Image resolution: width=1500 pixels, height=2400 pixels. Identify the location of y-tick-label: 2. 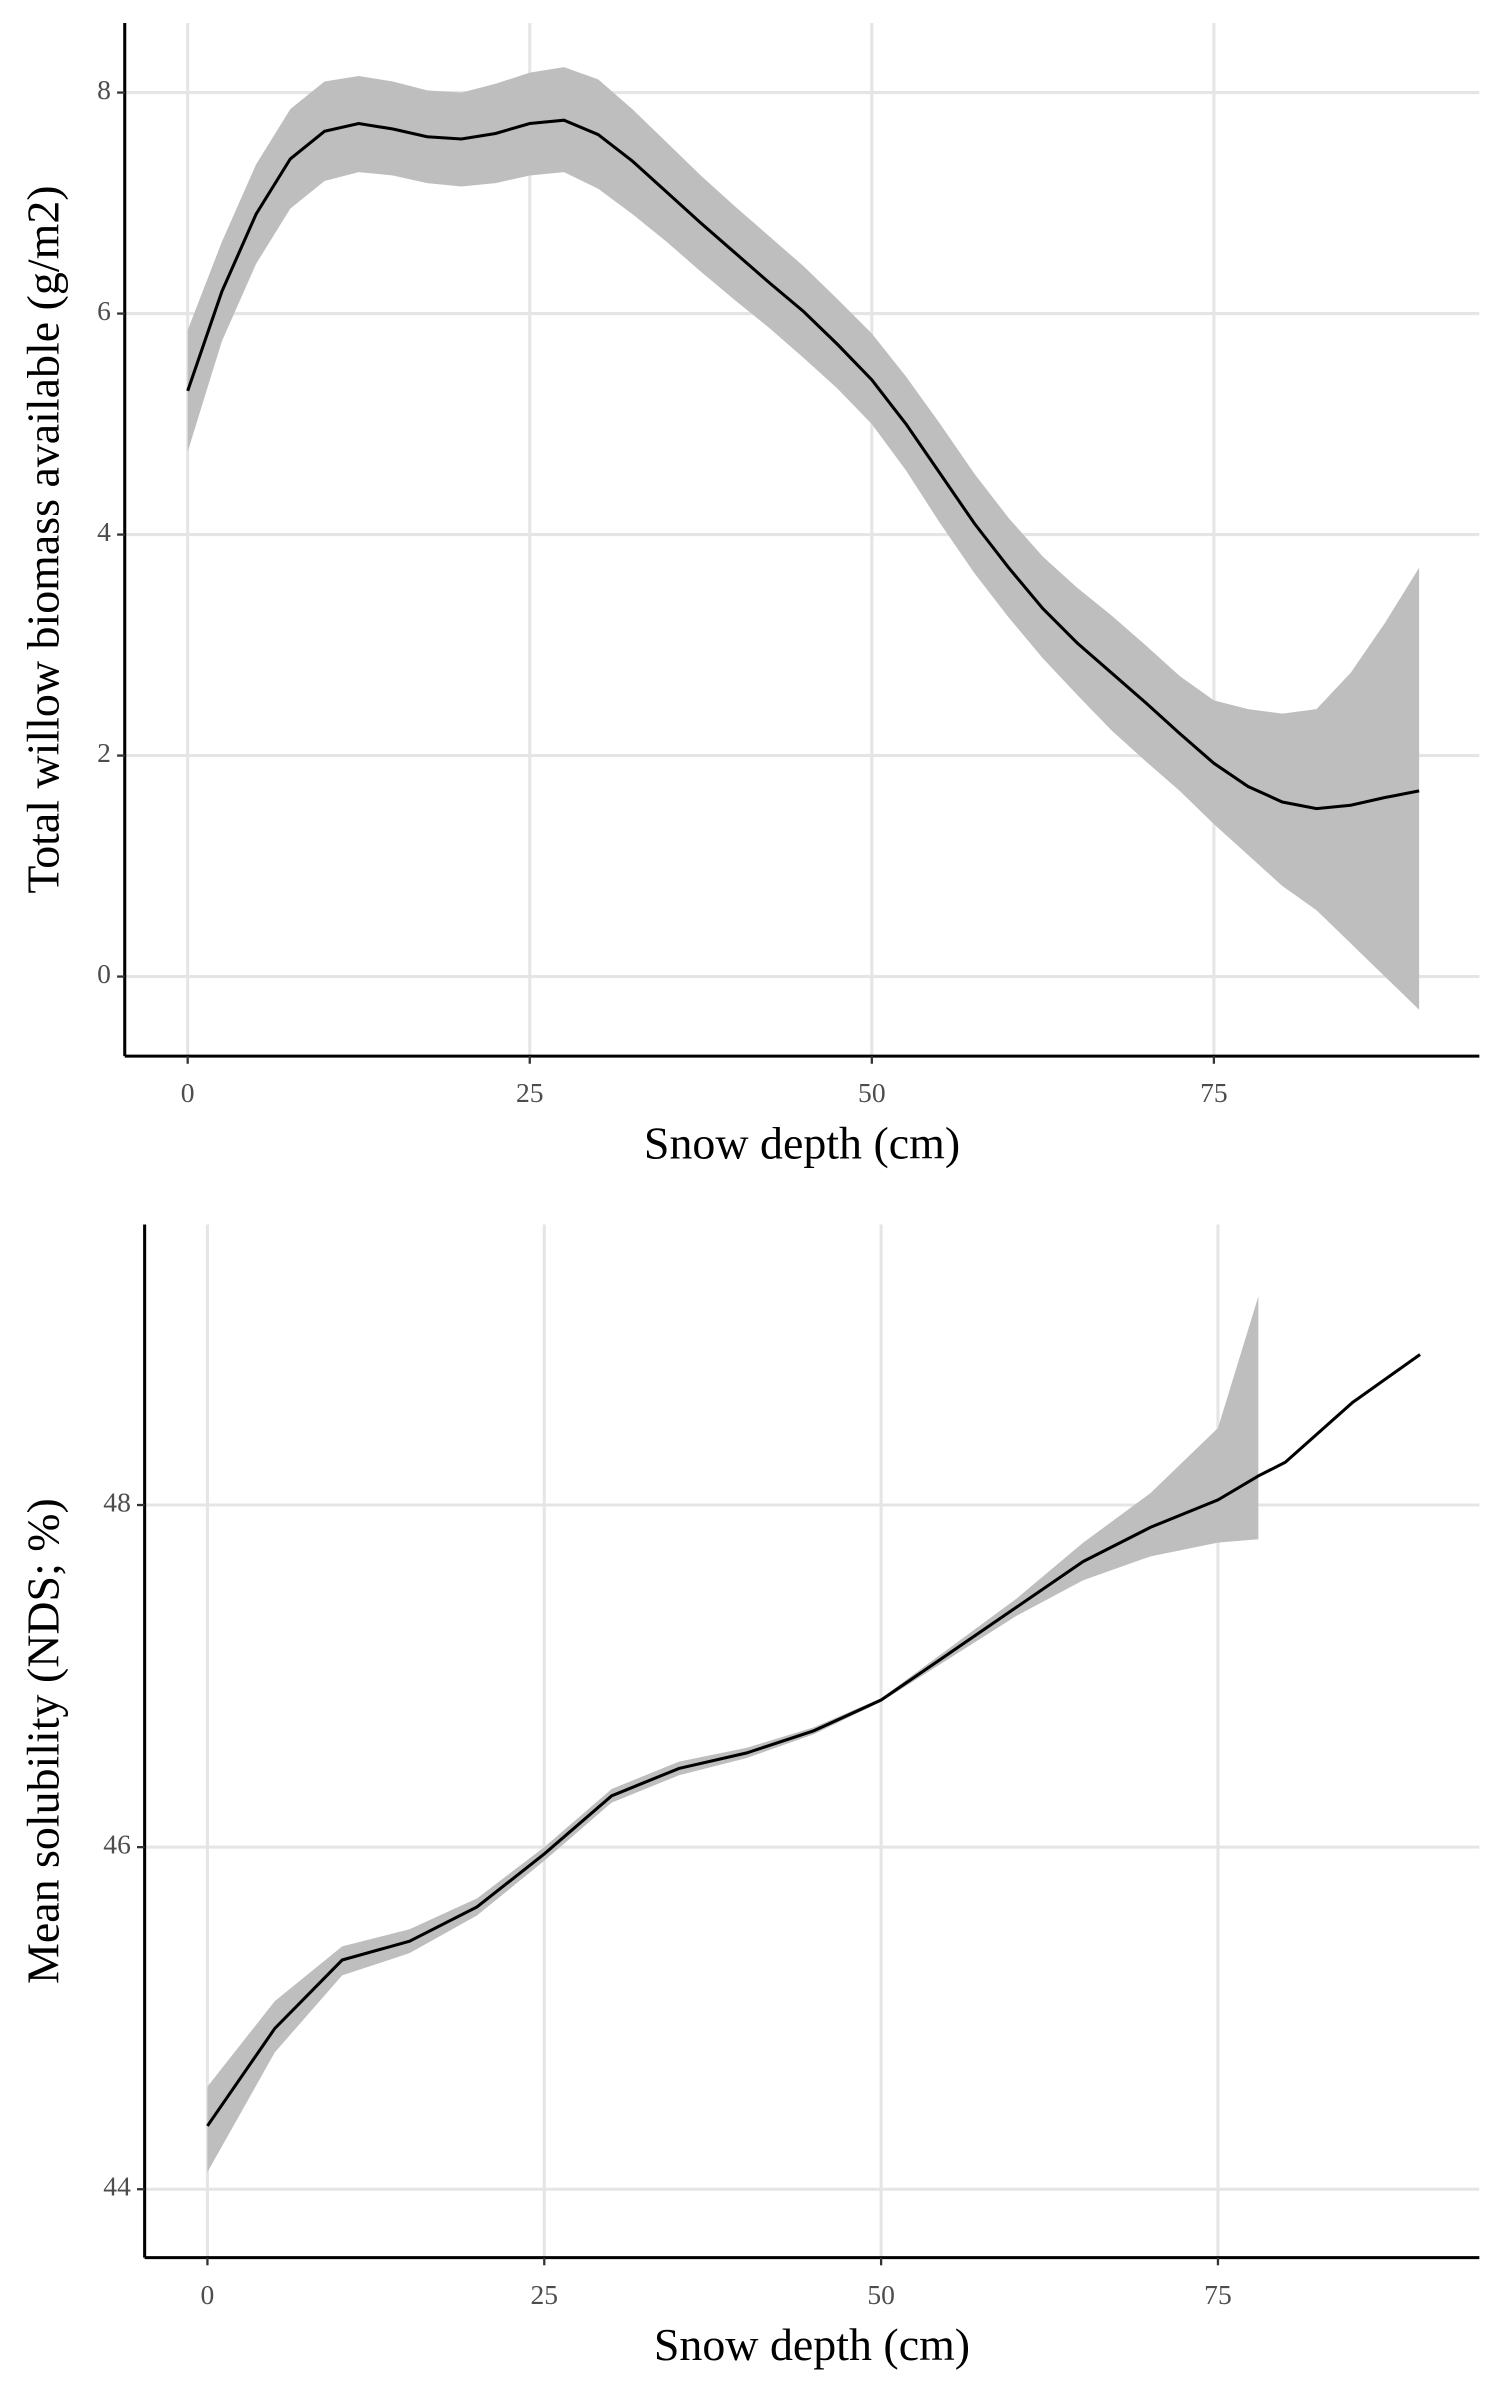
(104, 752).